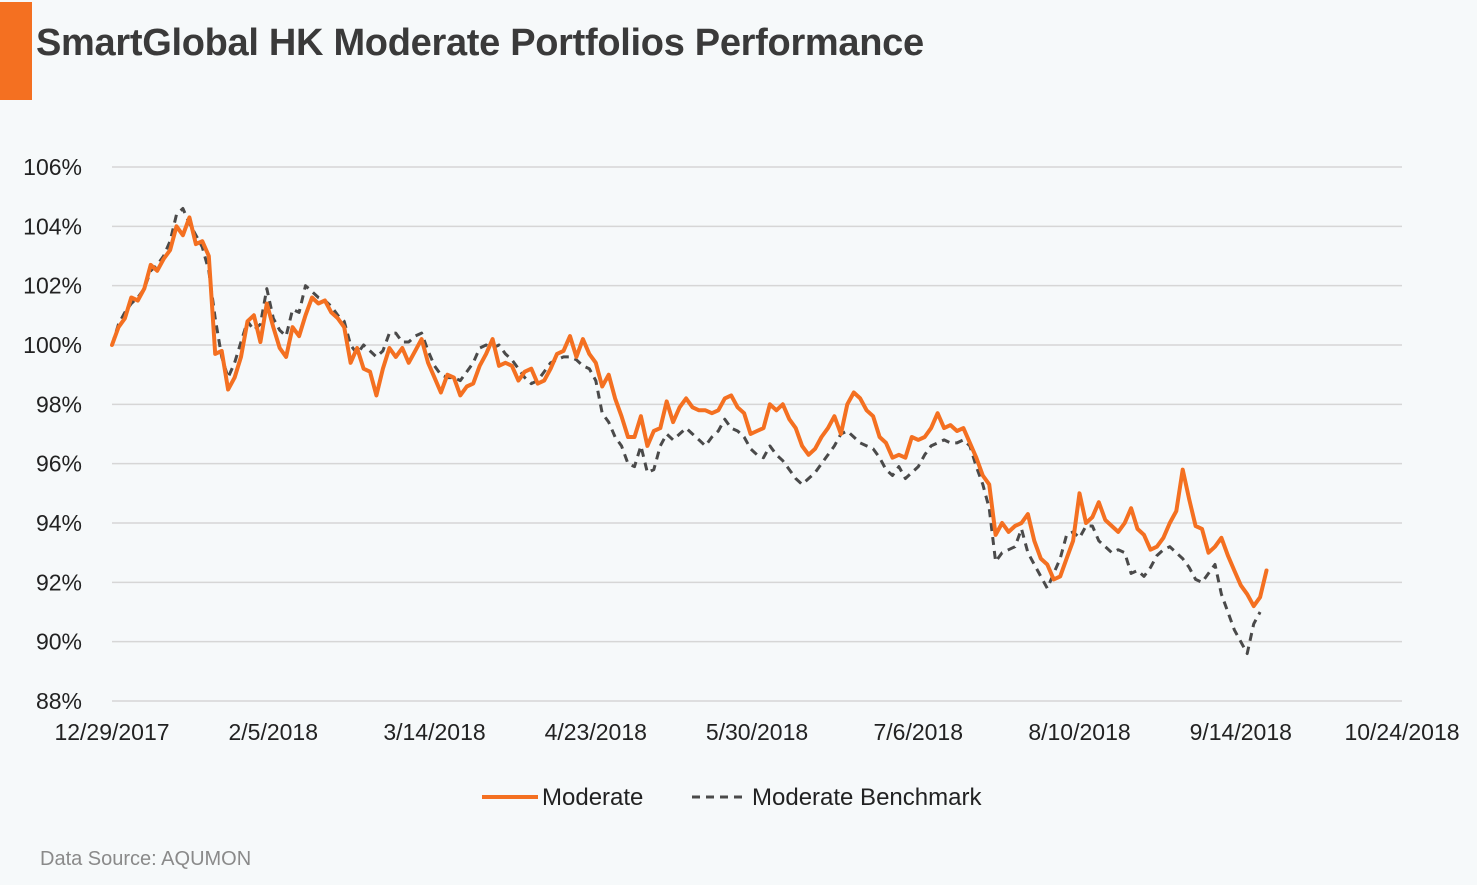 Image resolution: width=1477 pixels, height=885 pixels. What do you see at coordinates (16, 51) in the screenshot?
I see `title-accent-bar` at bounding box center [16, 51].